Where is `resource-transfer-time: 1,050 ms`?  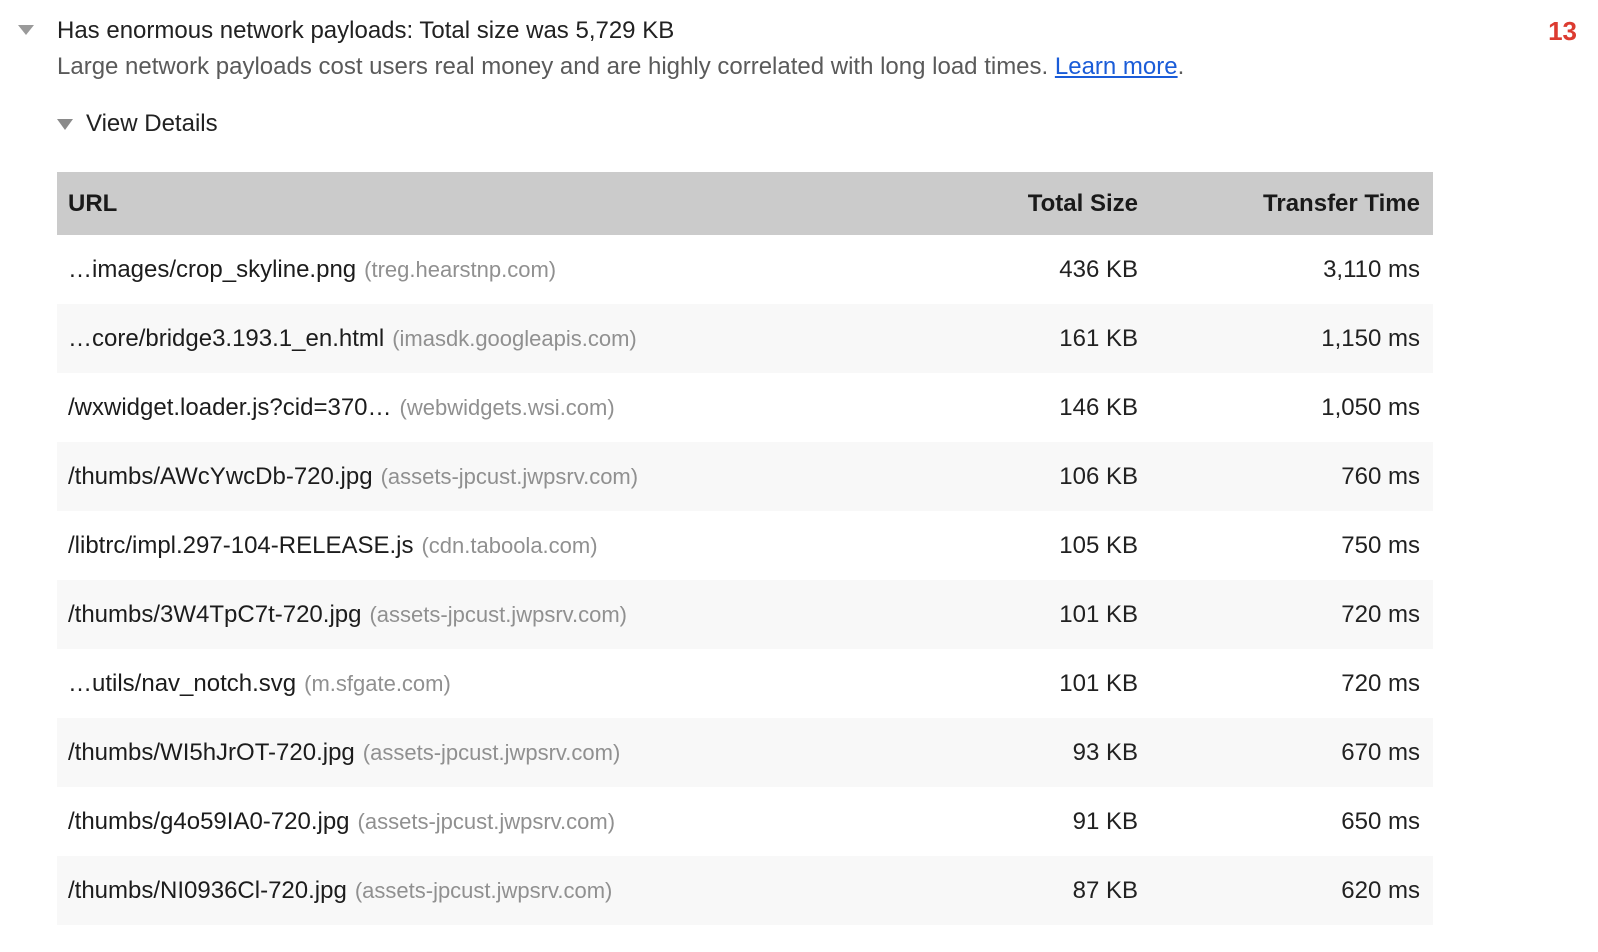 resource-transfer-time: 1,050 ms is located at coordinates (1370, 407).